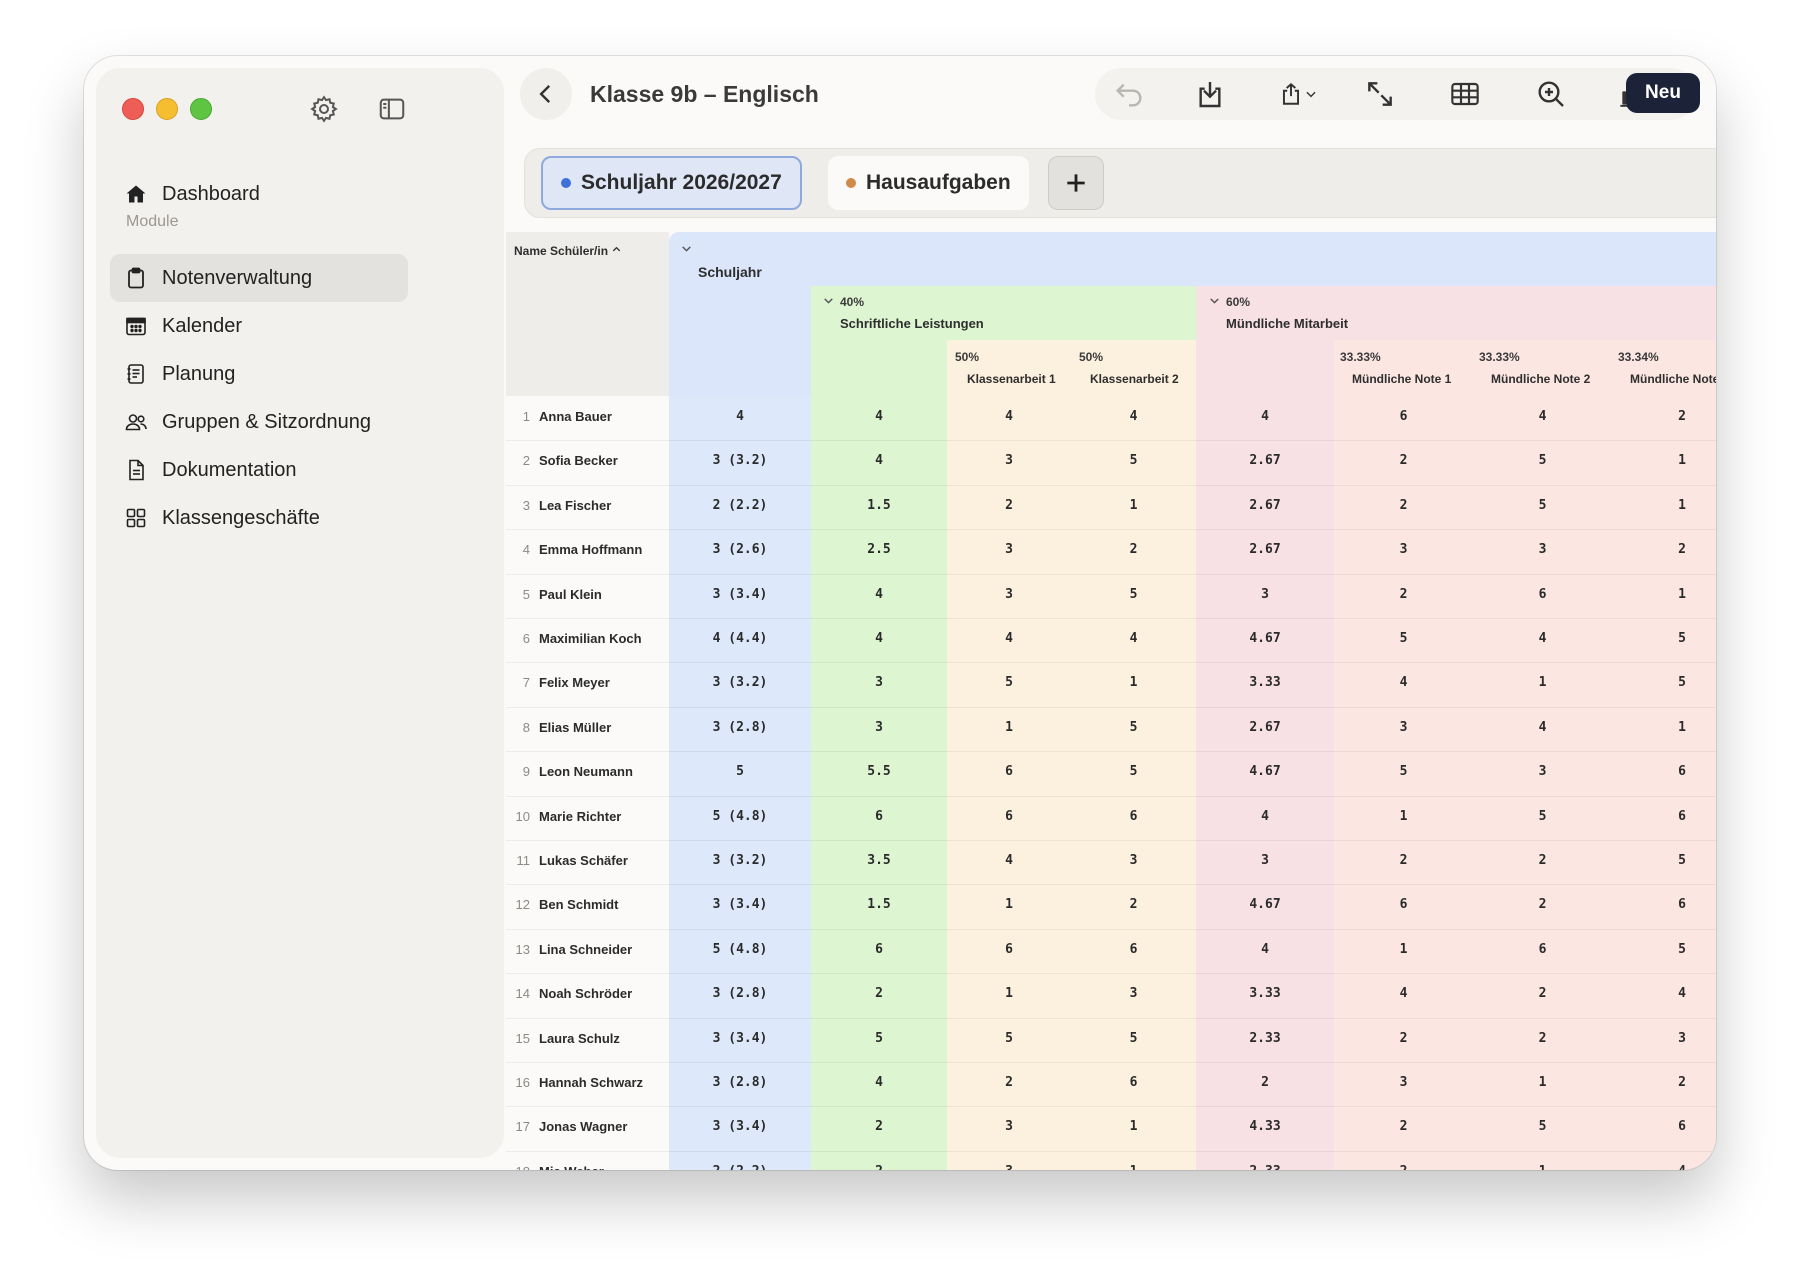 The height and width of the screenshot is (1280, 1800). What do you see at coordinates (583, 1127) in the screenshot?
I see `student-name: Jonas Wagner` at bounding box center [583, 1127].